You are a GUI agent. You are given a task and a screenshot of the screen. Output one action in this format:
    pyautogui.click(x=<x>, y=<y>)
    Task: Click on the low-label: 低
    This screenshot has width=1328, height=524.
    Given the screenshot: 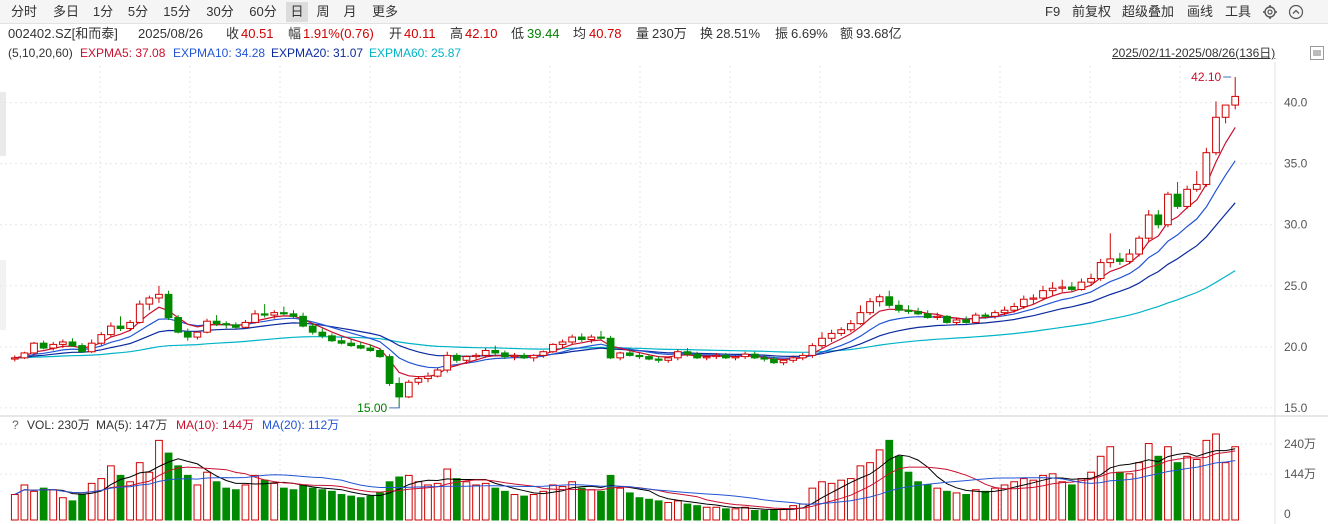 What is the action you would take?
    pyautogui.click(x=518, y=33)
    